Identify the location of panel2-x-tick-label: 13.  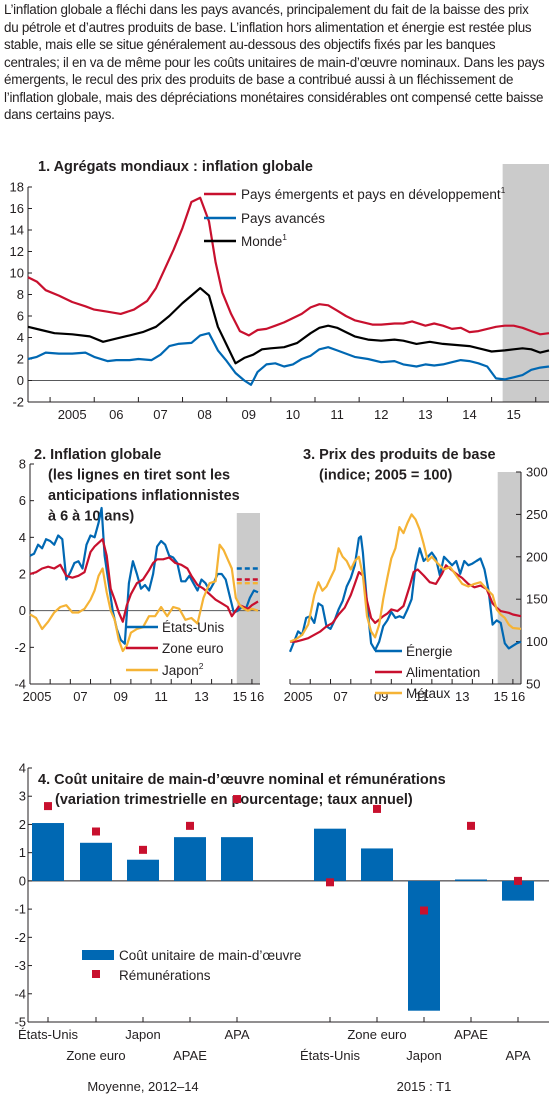
(201, 696).